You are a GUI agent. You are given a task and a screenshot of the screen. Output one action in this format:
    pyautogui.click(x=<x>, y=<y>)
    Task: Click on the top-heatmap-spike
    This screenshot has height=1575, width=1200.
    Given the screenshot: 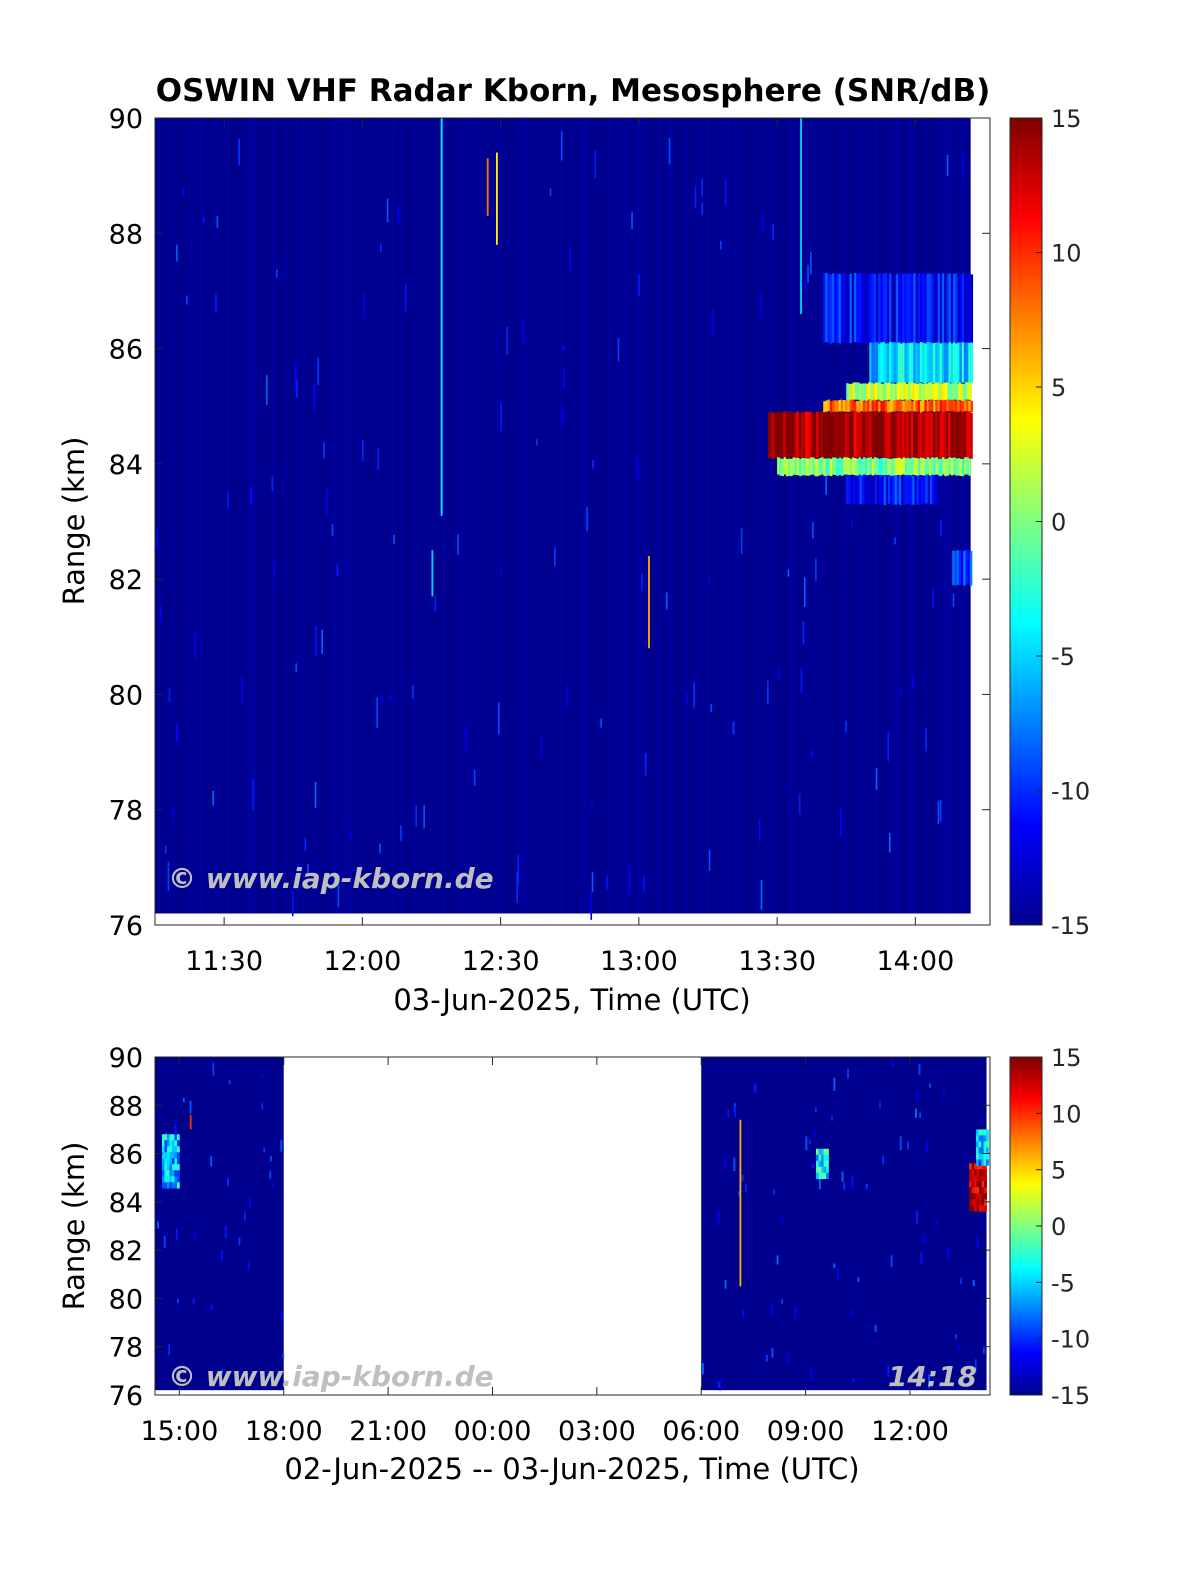 What is the action you would take?
    pyautogui.click(x=801, y=216)
    